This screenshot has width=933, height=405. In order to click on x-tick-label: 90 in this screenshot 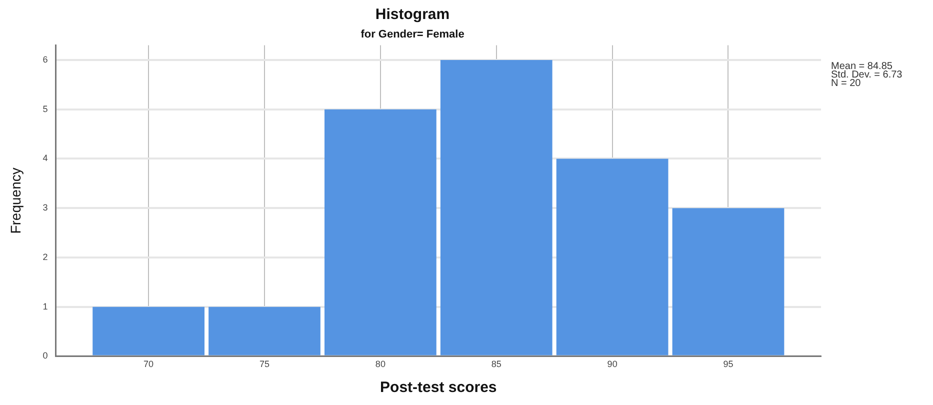, I will do `click(612, 364)`.